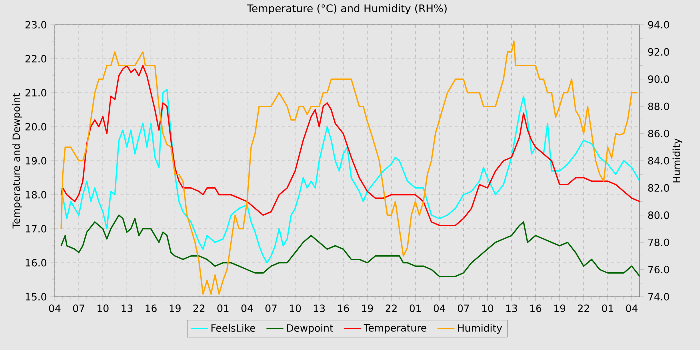 The width and height of the screenshot is (700, 350). What do you see at coordinates (659, 134) in the screenshot?
I see `y2-tick-label: 86.0` at bounding box center [659, 134].